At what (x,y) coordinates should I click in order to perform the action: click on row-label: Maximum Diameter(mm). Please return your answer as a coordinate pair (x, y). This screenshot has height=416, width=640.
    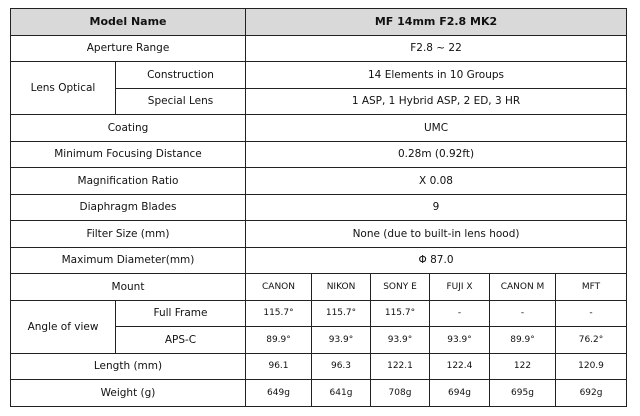
    Looking at the image, I should click on (128, 260).